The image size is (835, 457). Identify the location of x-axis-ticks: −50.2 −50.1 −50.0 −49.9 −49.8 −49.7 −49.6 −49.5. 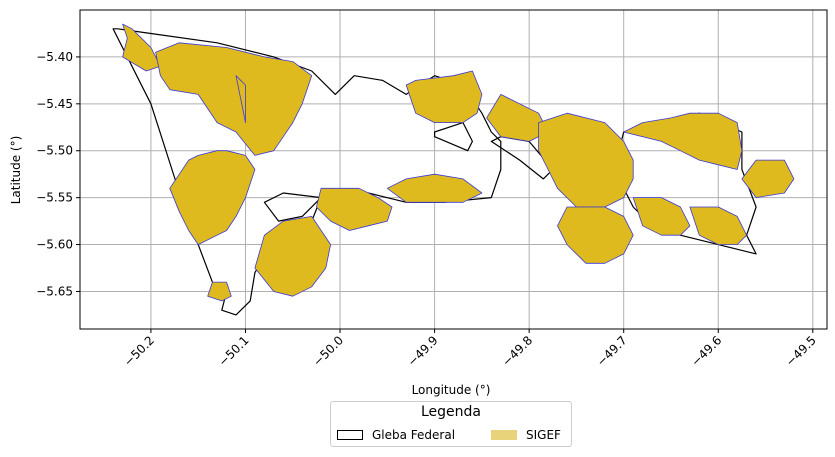
(470, 349).